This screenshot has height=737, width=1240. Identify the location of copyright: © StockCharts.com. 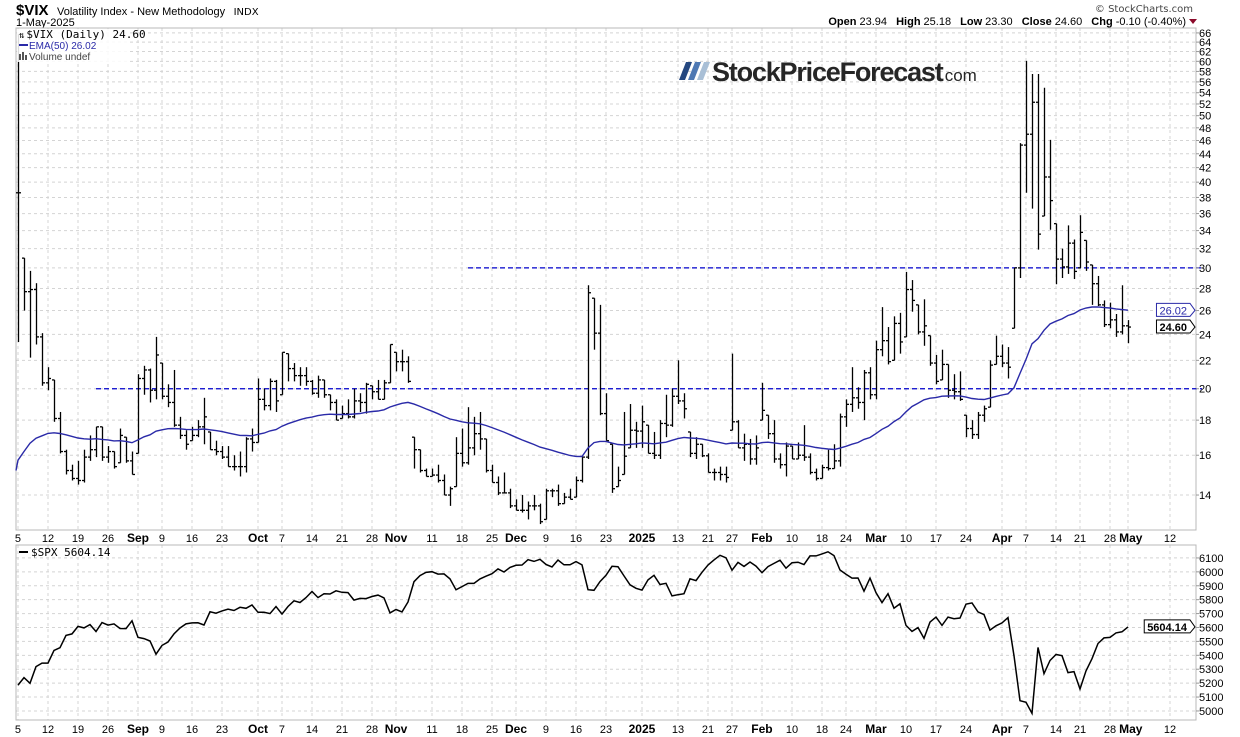
(1144, 9).